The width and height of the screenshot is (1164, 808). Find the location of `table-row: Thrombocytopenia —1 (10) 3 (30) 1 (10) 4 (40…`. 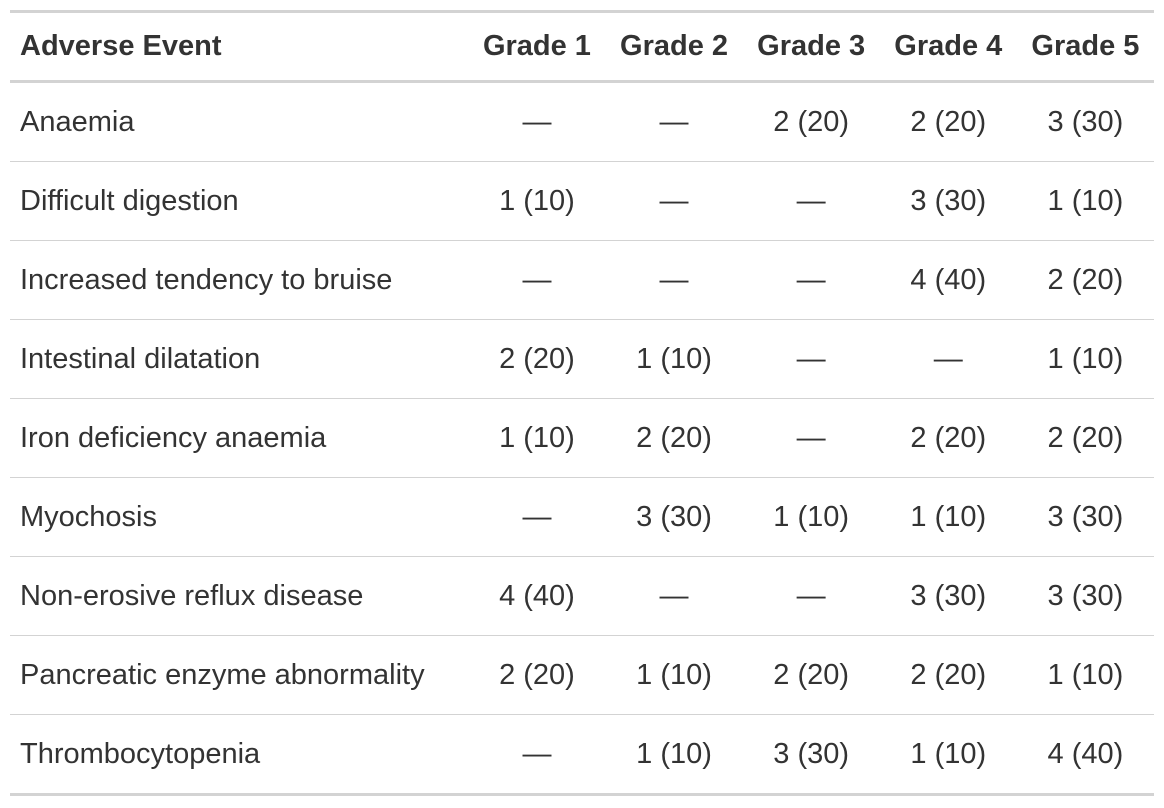

table-row: Thrombocytopenia —1 (10) 3 (30) 1 (10) 4 (40… is located at coordinates (582, 755).